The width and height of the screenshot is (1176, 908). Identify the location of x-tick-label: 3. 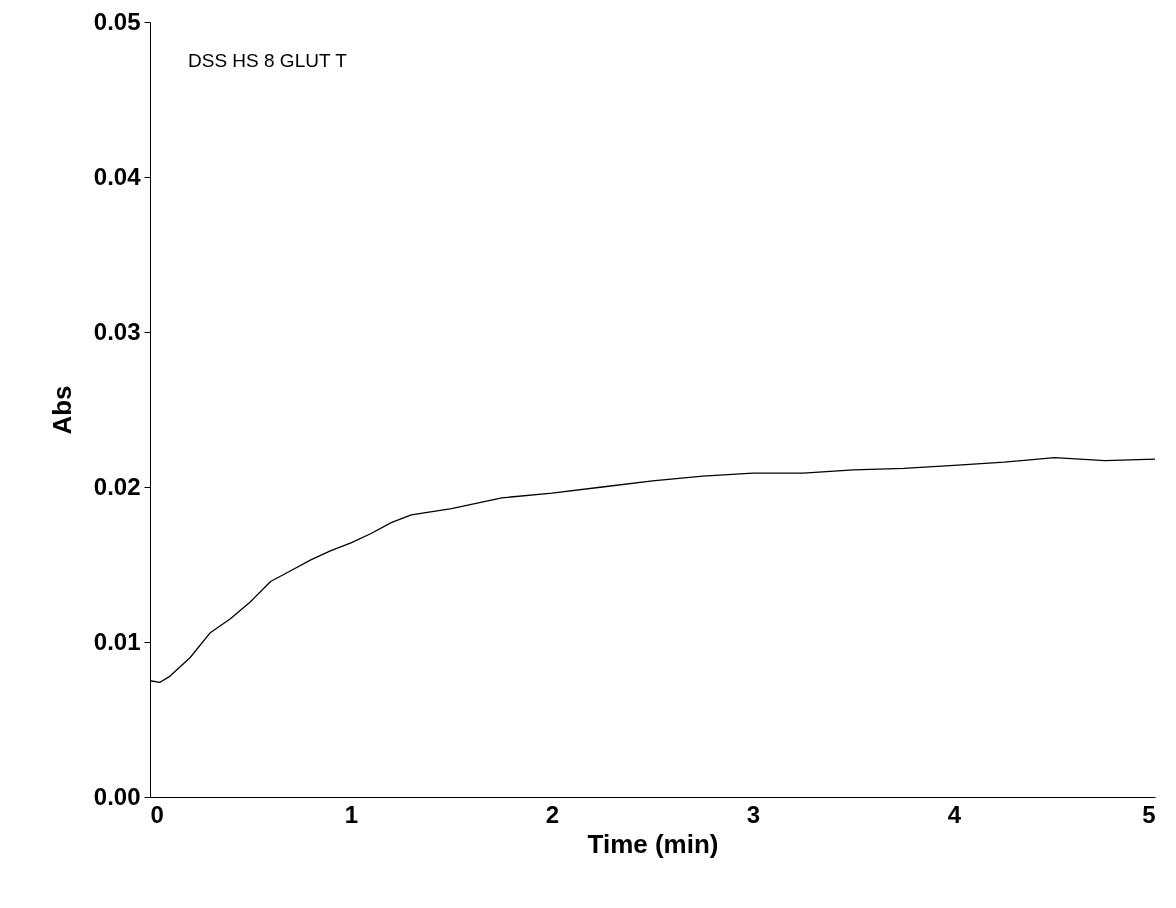
(753, 814).